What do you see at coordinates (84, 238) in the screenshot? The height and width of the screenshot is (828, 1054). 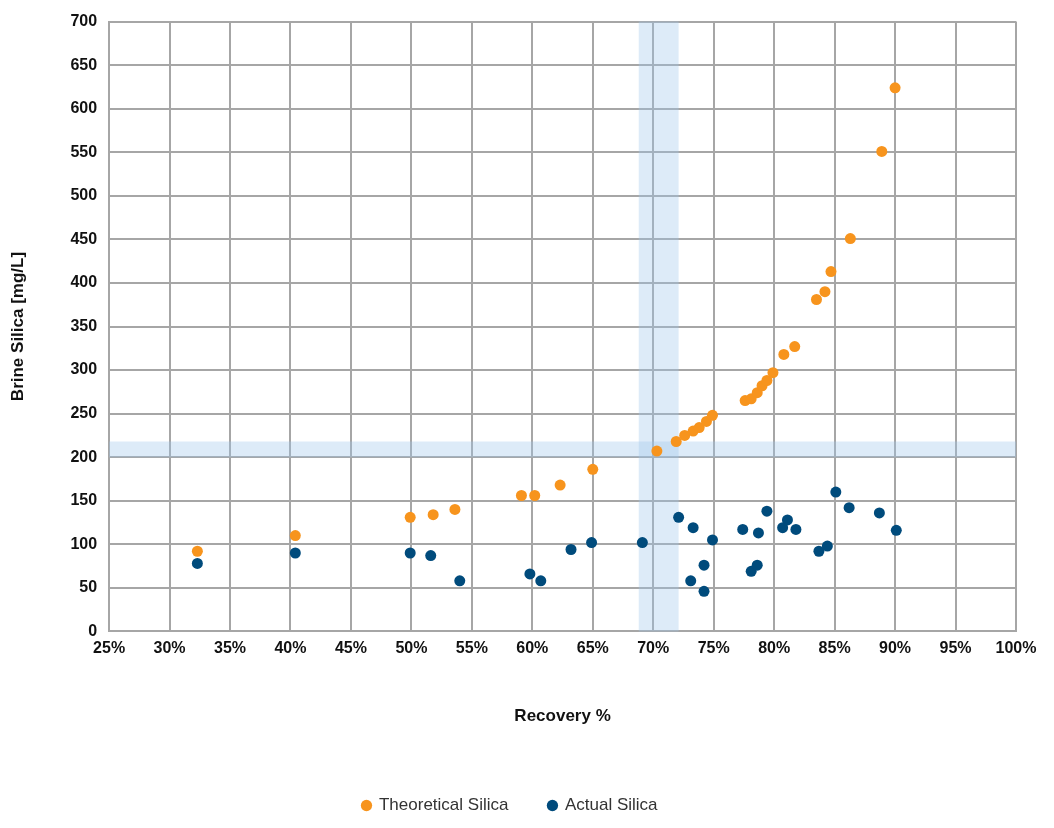 I see `y-tick-label: 450` at bounding box center [84, 238].